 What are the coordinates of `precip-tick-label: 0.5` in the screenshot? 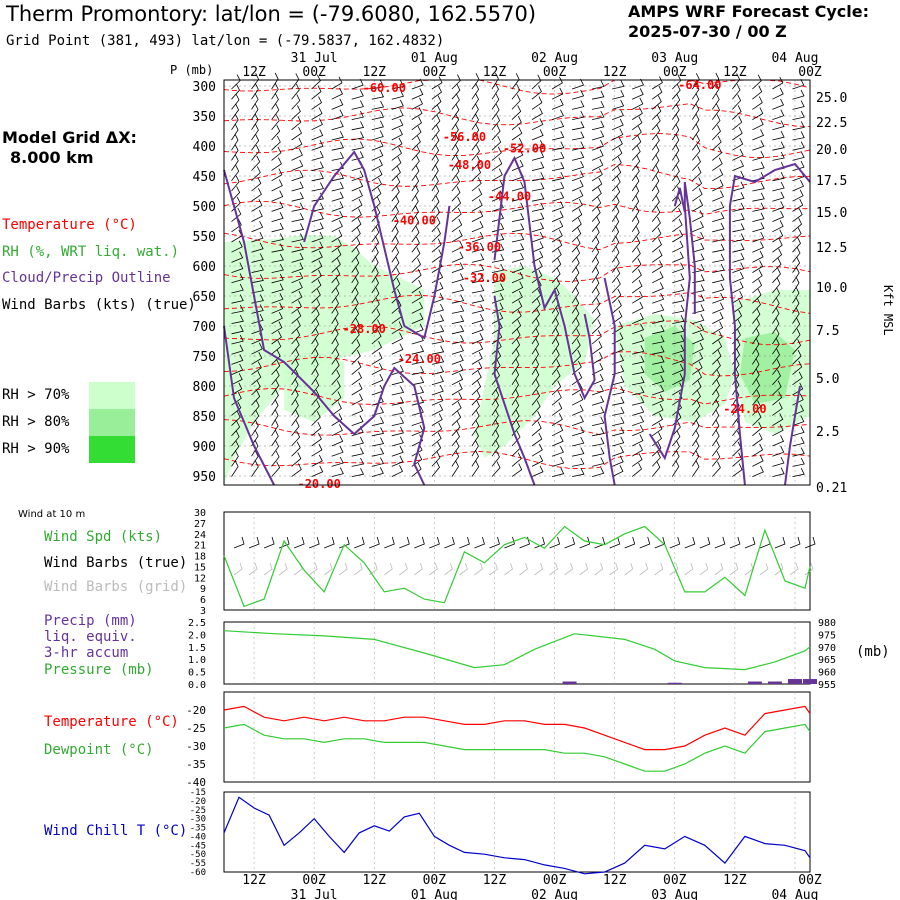 It's located at (197, 673).